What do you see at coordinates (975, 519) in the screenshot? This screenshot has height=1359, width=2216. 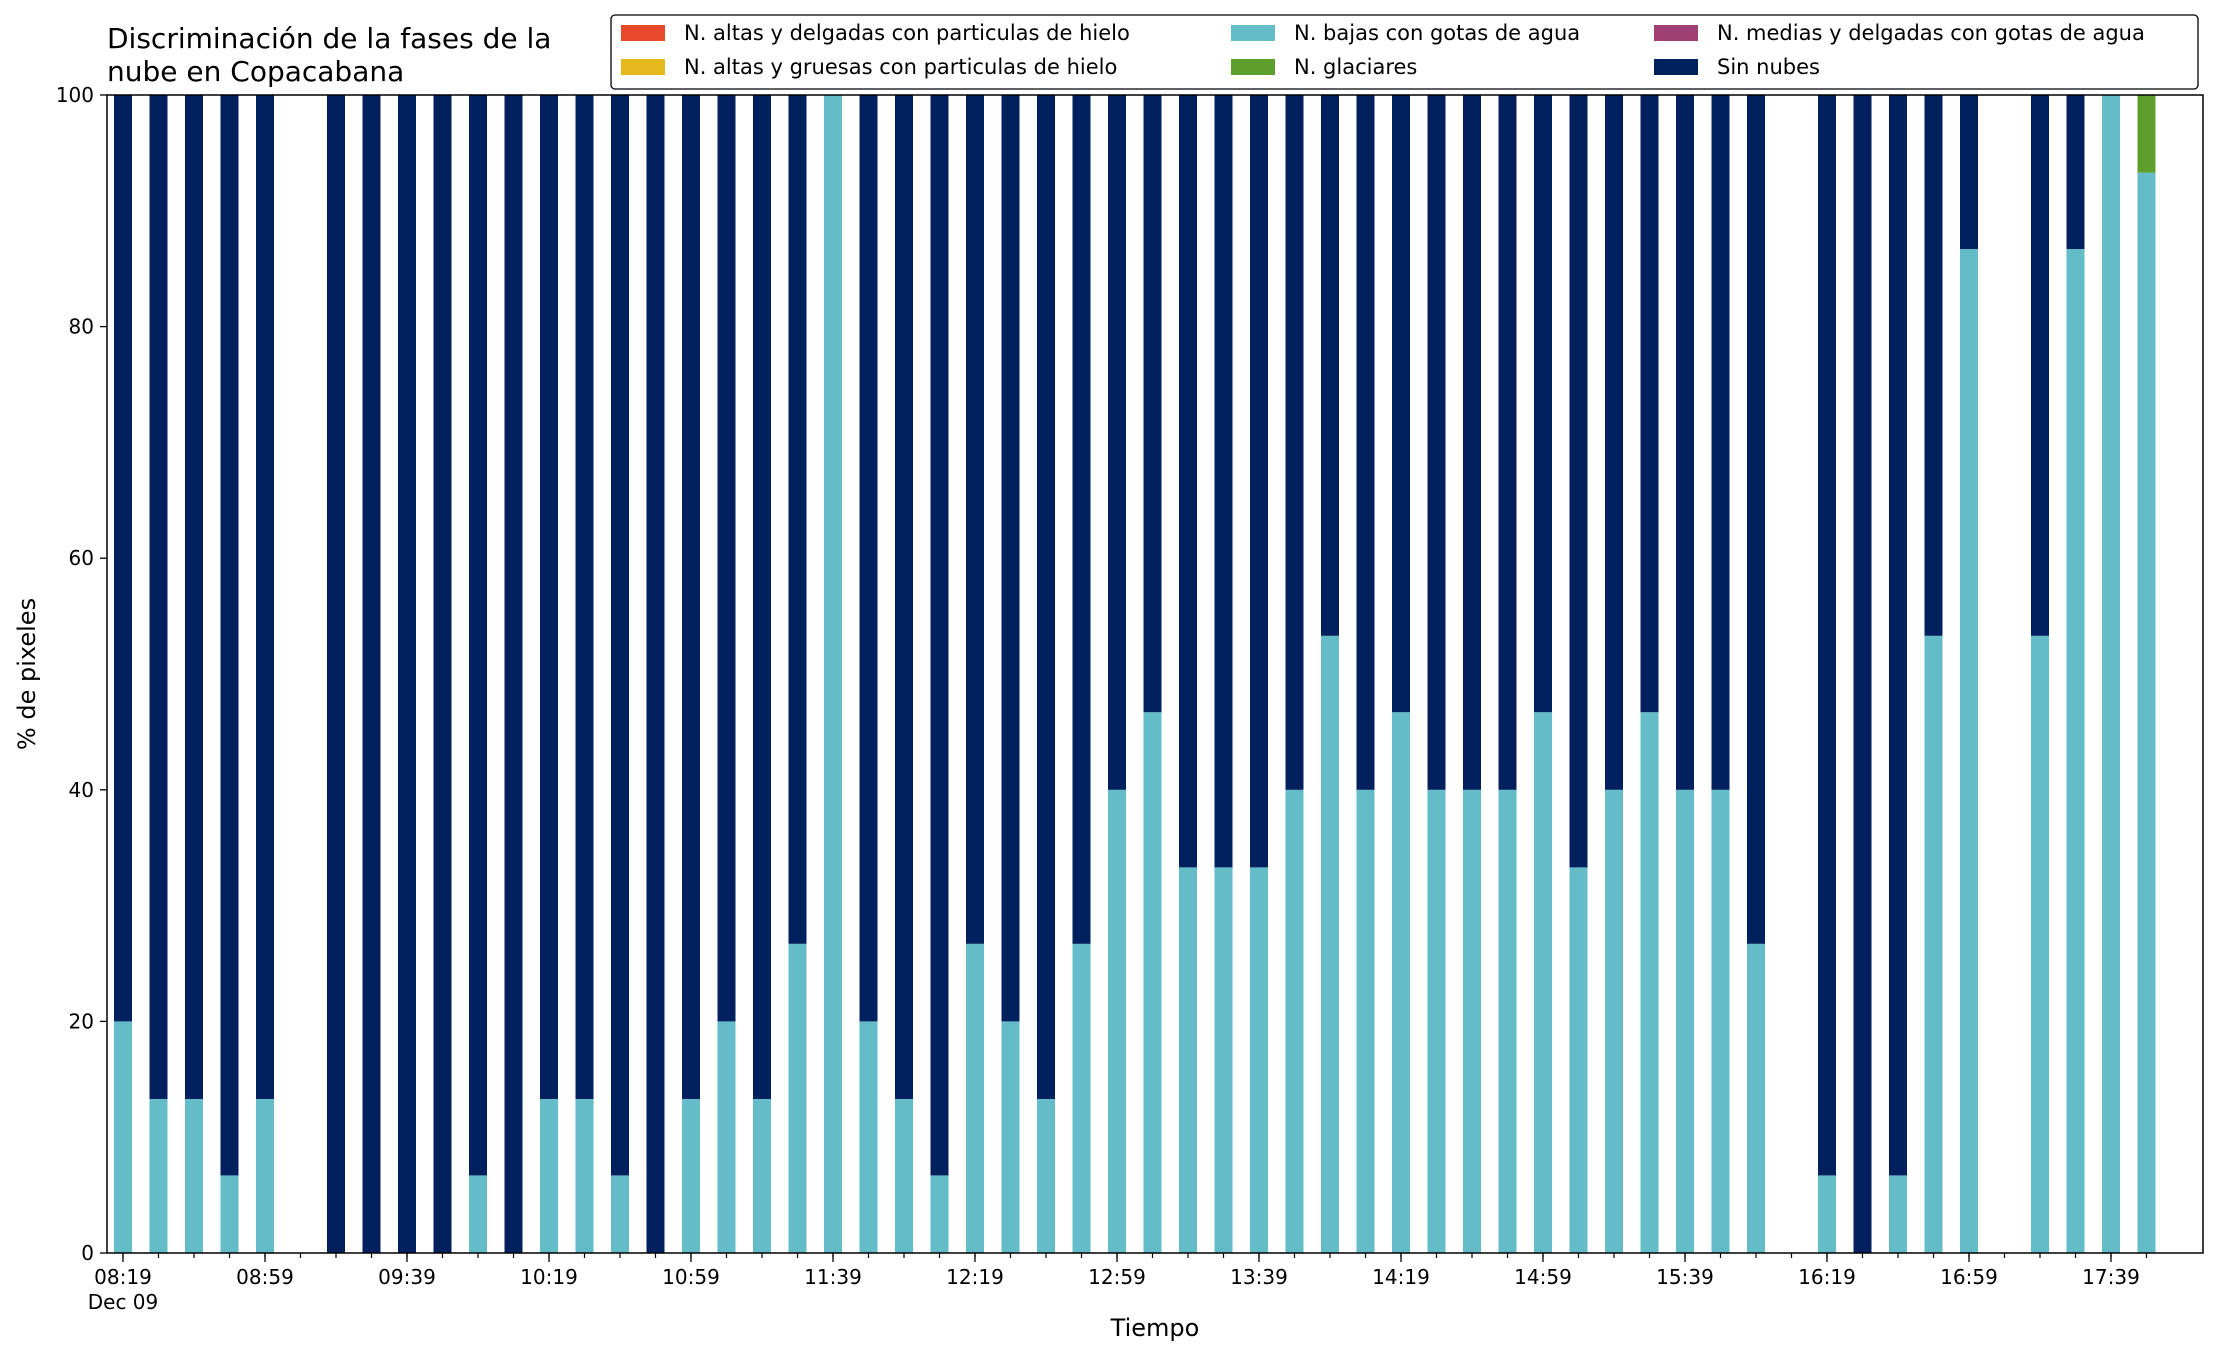 I see `bar-6-12:19` at bounding box center [975, 519].